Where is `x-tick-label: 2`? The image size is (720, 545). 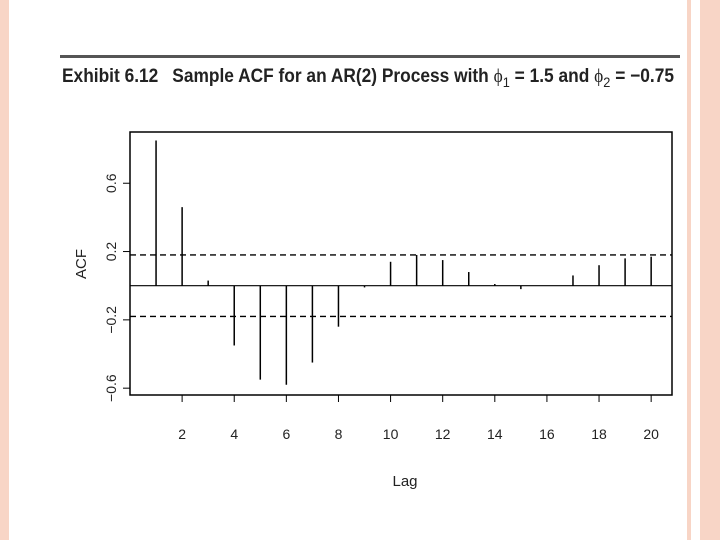 x-tick-label: 2 is located at coordinates (182, 434).